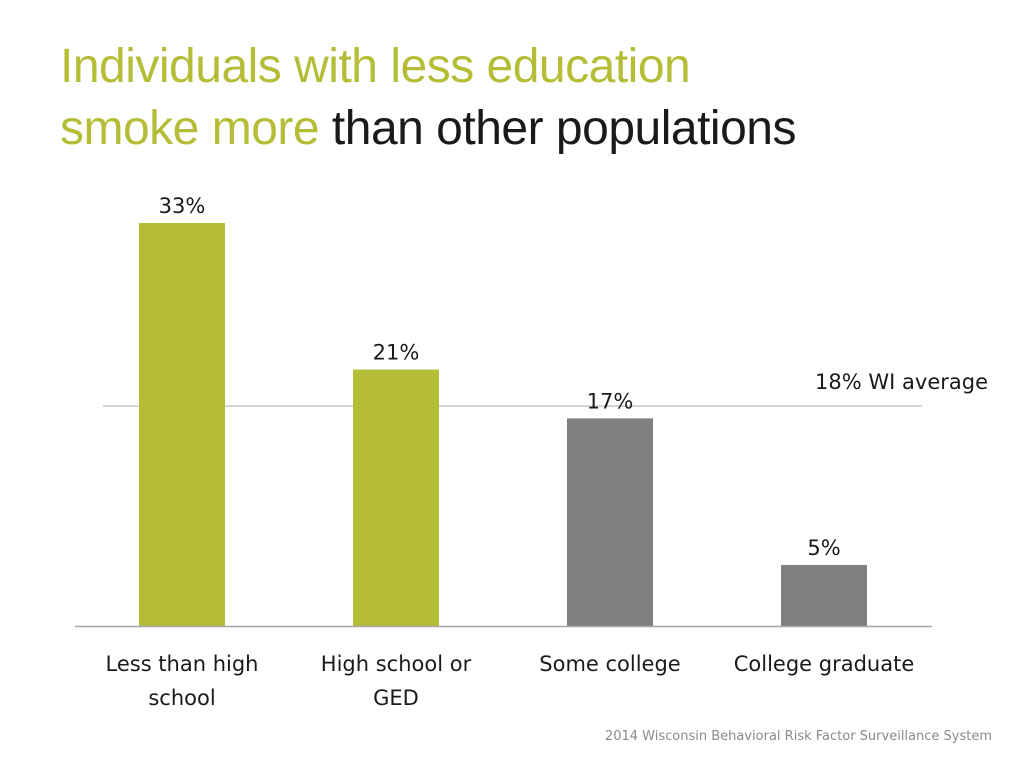 The image size is (1024, 768). What do you see at coordinates (190, 128) in the screenshot?
I see `title-line2-highlight: smoke more` at bounding box center [190, 128].